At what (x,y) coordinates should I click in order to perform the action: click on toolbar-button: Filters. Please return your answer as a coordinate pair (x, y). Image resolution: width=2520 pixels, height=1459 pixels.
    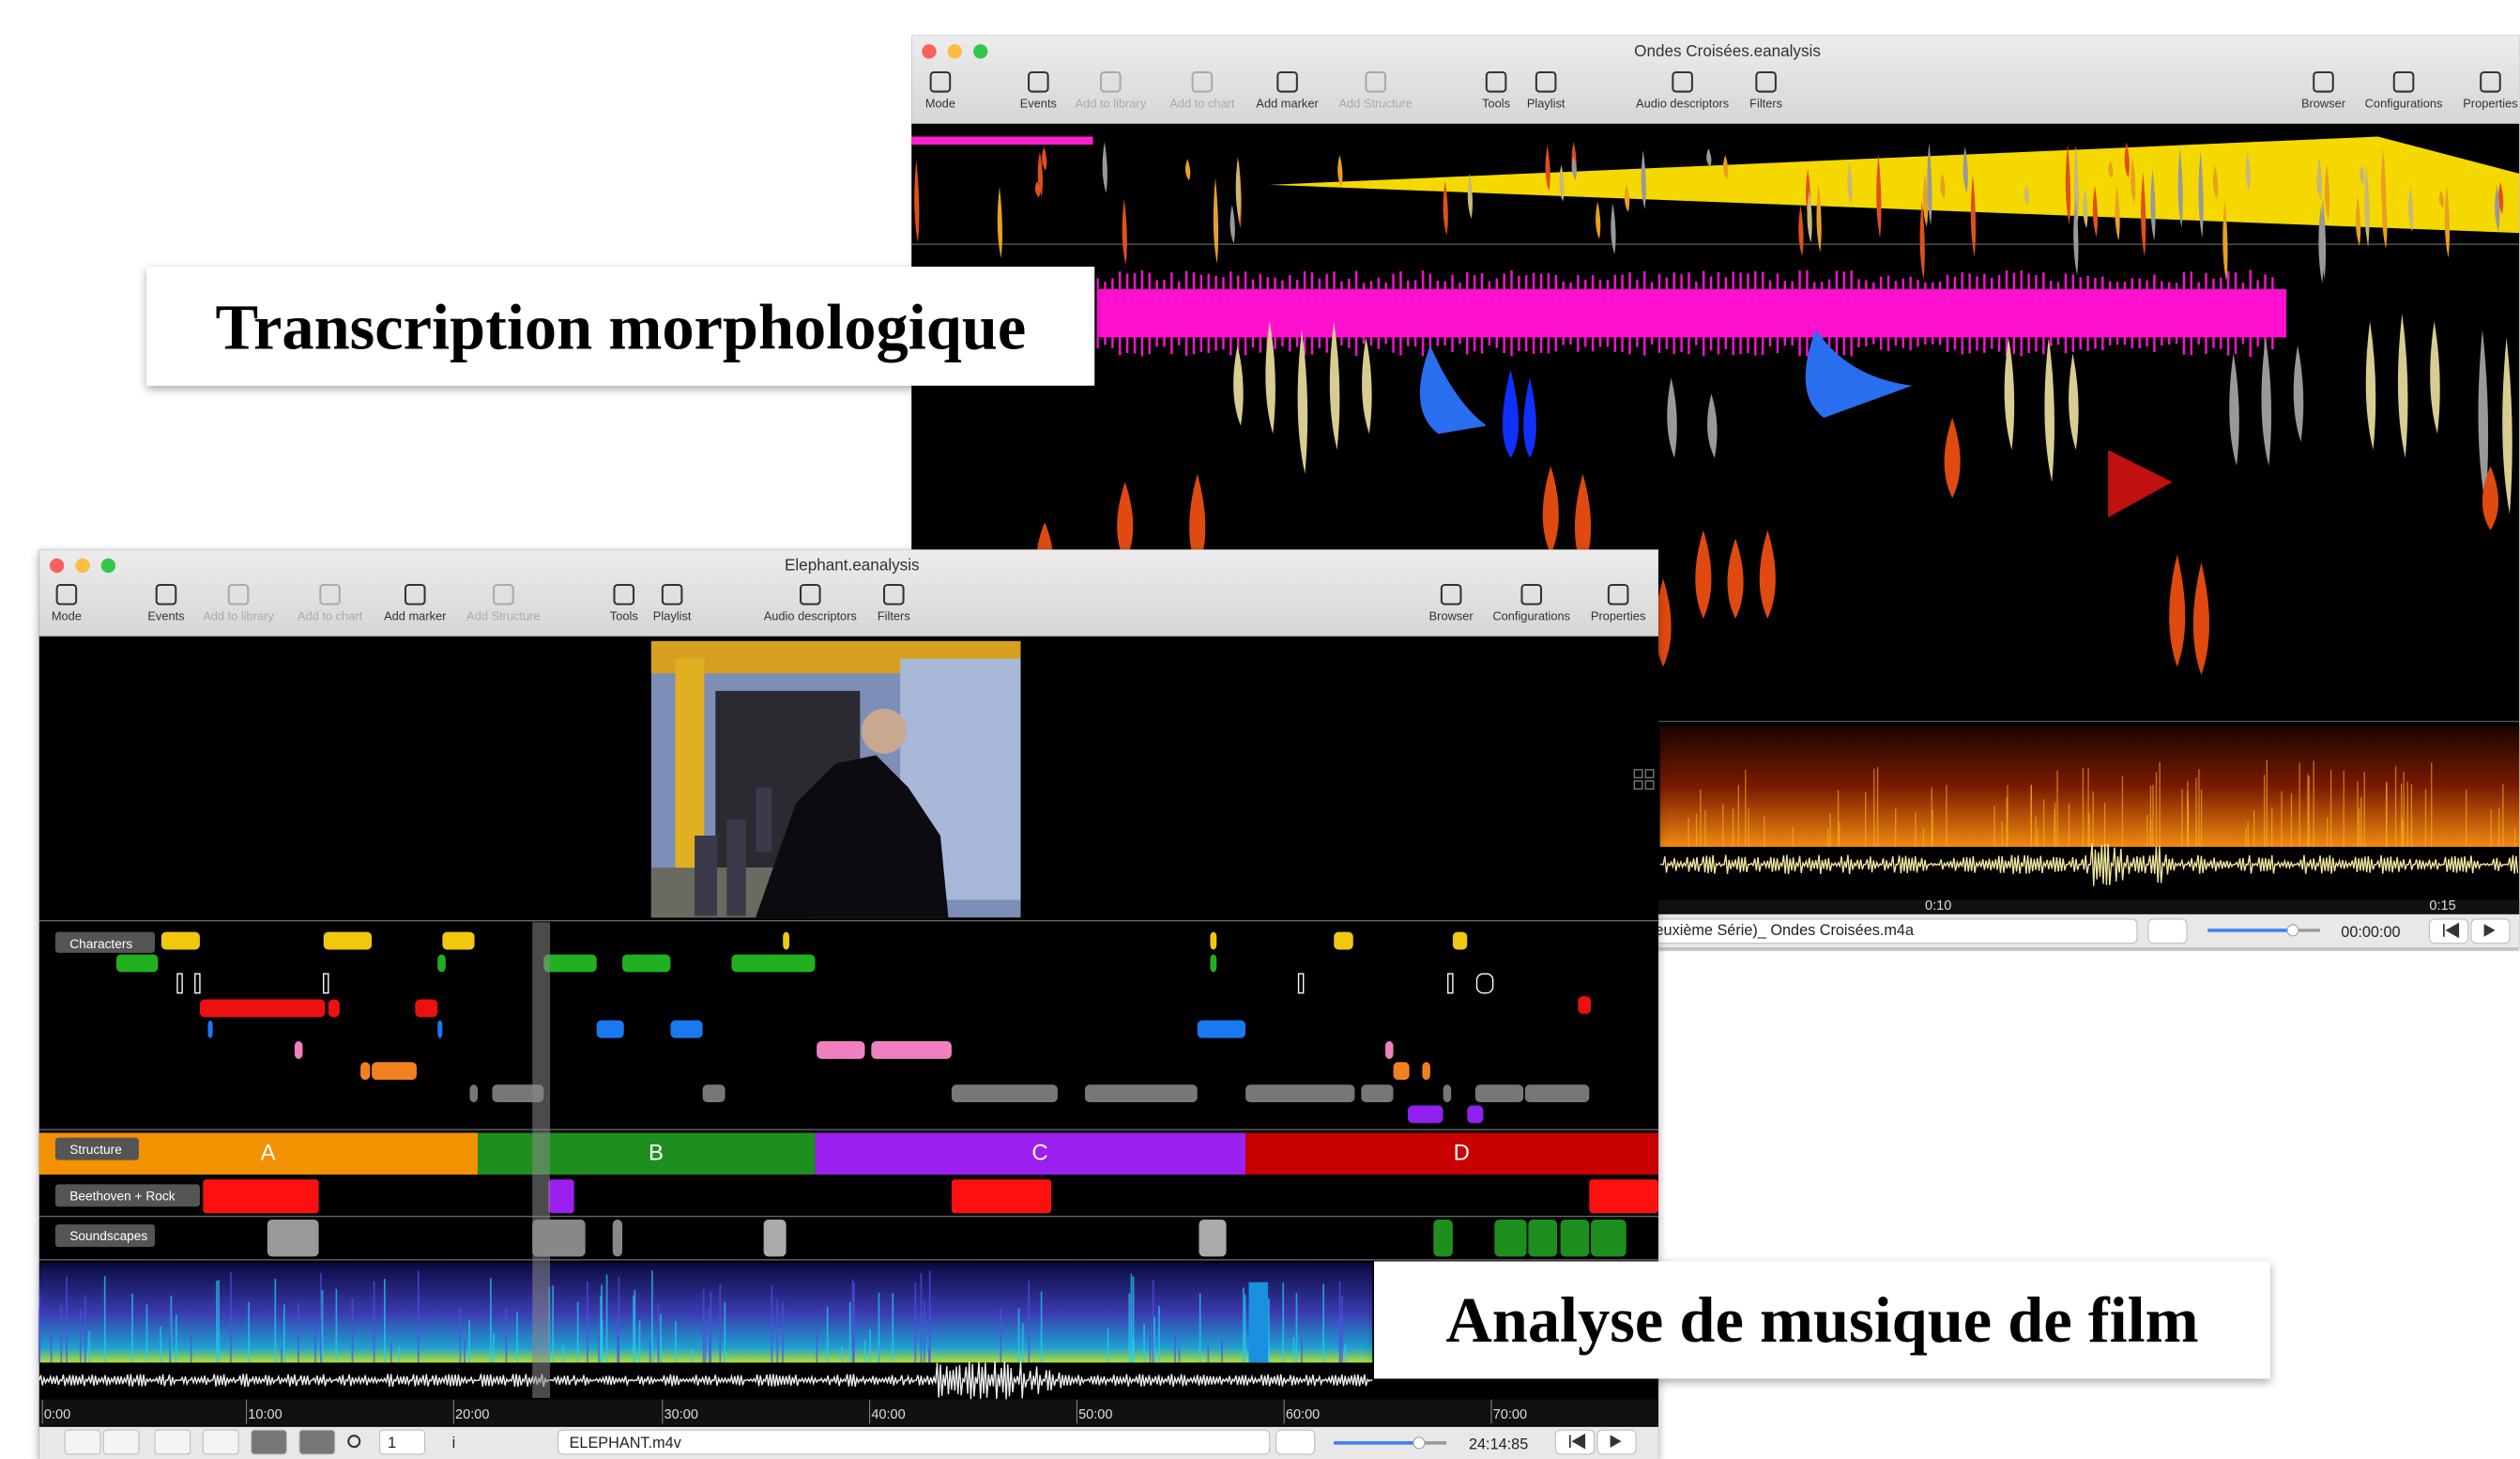
    Looking at the image, I should click on (1765, 90).